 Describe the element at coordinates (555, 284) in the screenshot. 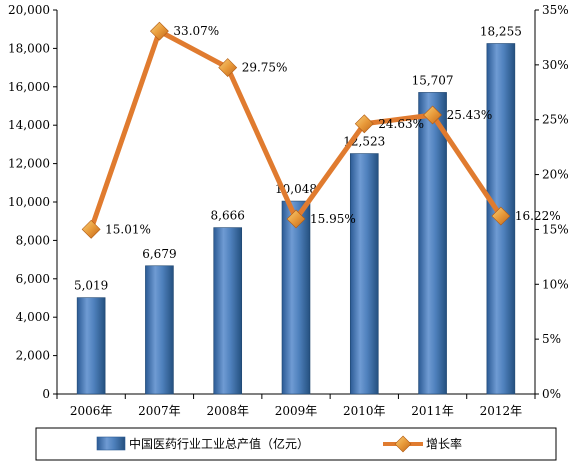

I see `y-right-tick-label: 10%` at that location.